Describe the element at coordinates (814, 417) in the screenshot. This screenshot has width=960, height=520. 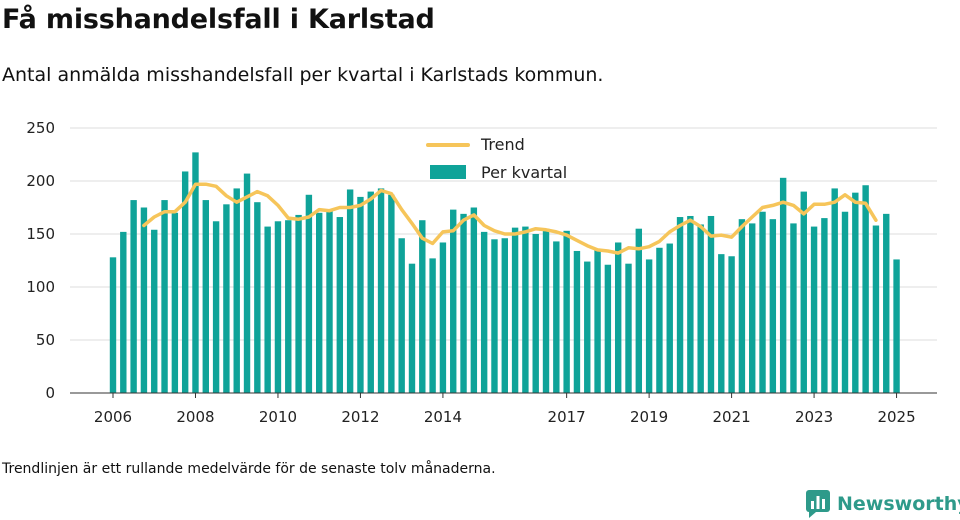
I see `x-tick-label: 2023` at that location.